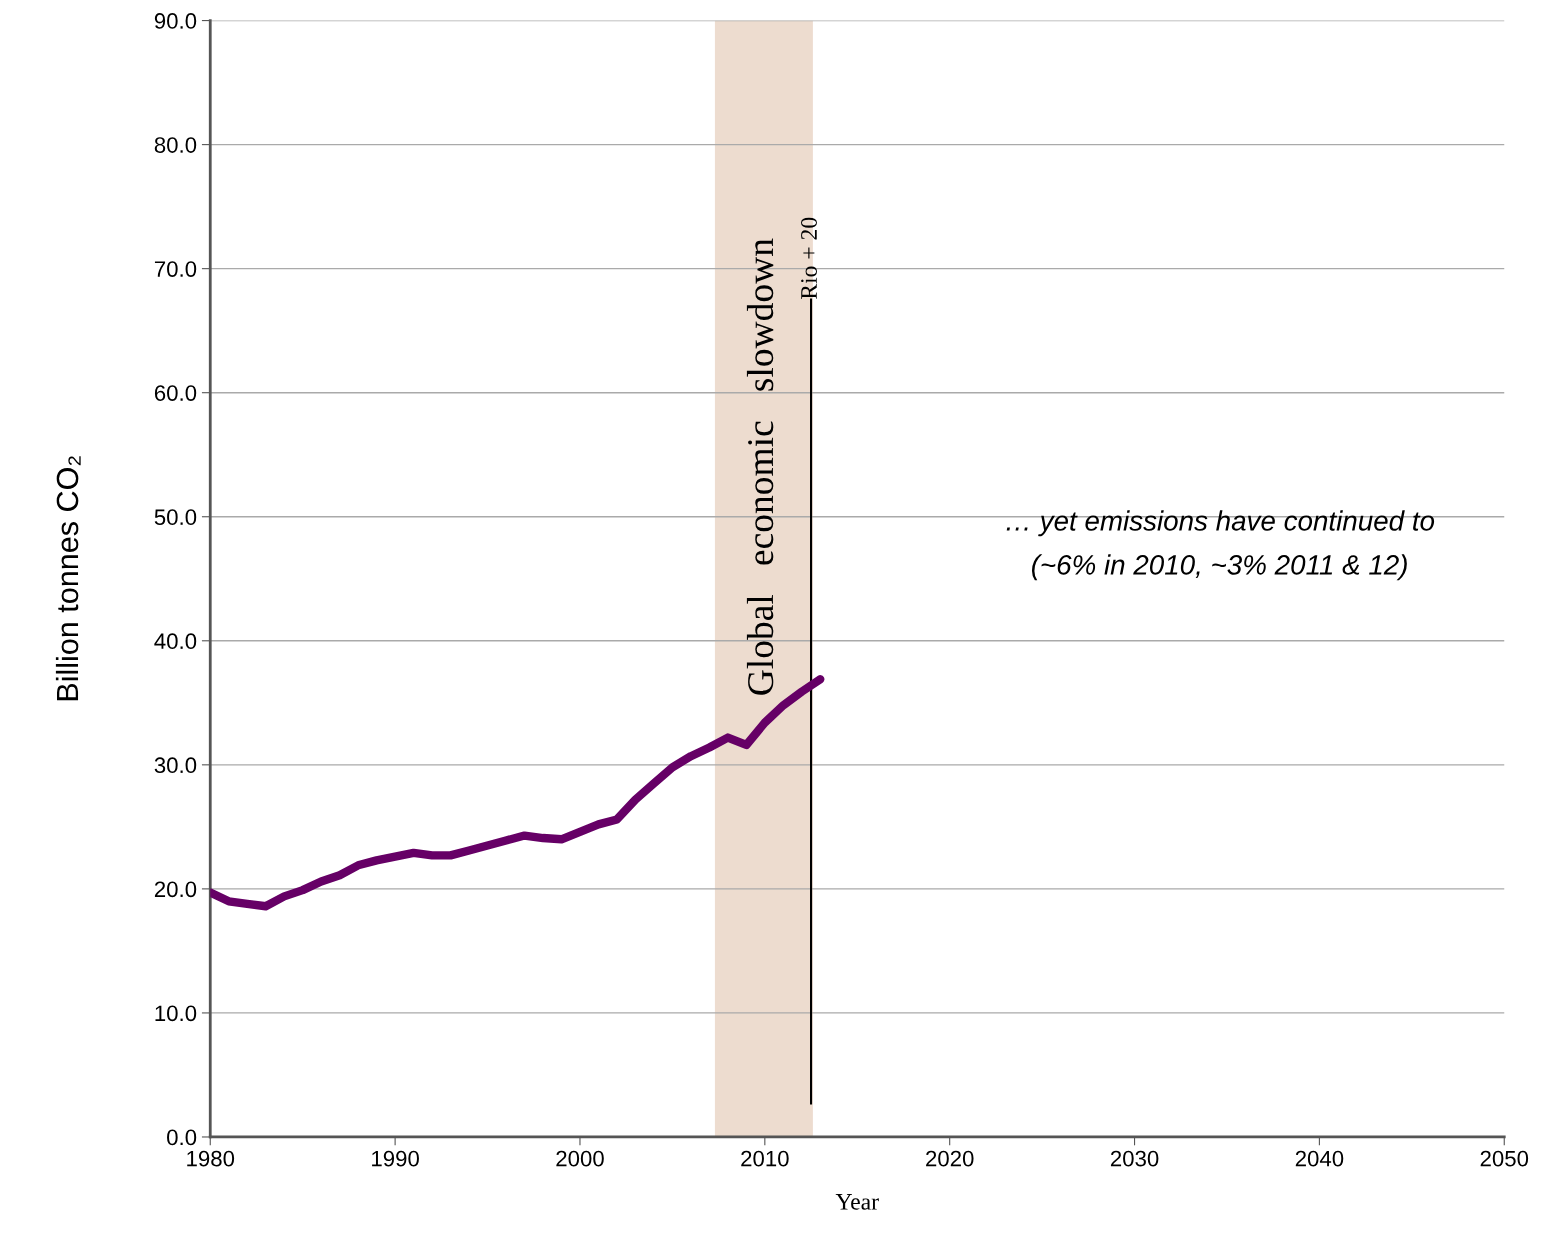 This screenshot has width=1546, height=1246. What do you see at coordinates (175, 517) in the screenshot?
I see `y-tick-label: 50.0` at bounding box center [175, 517].